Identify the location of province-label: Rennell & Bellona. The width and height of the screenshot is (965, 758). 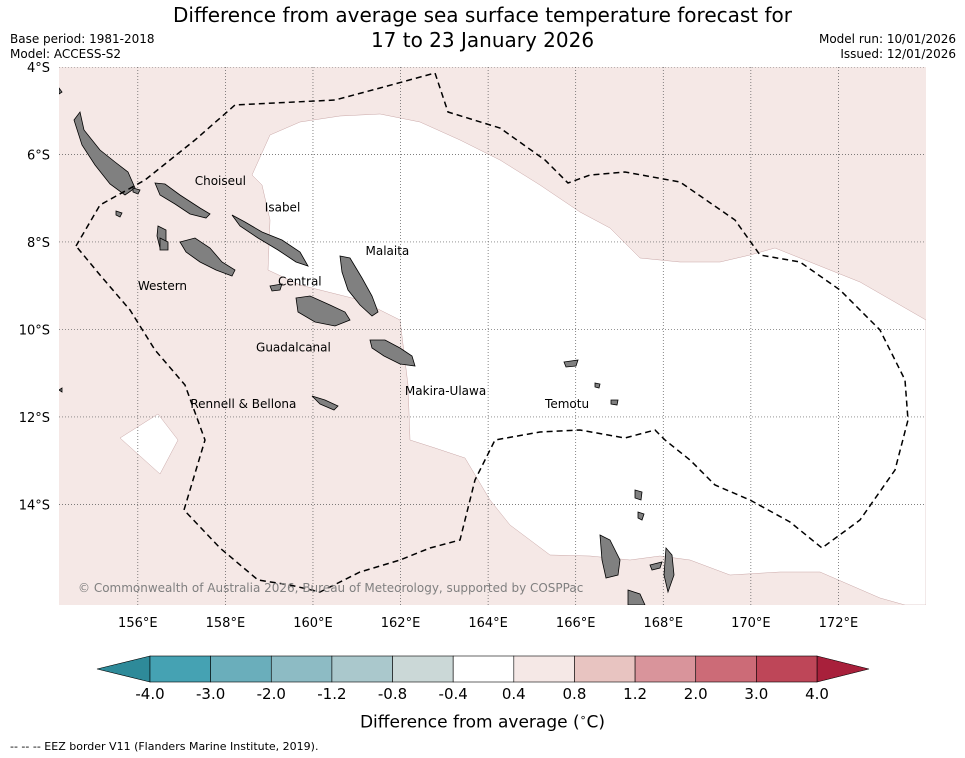
(243, 404).